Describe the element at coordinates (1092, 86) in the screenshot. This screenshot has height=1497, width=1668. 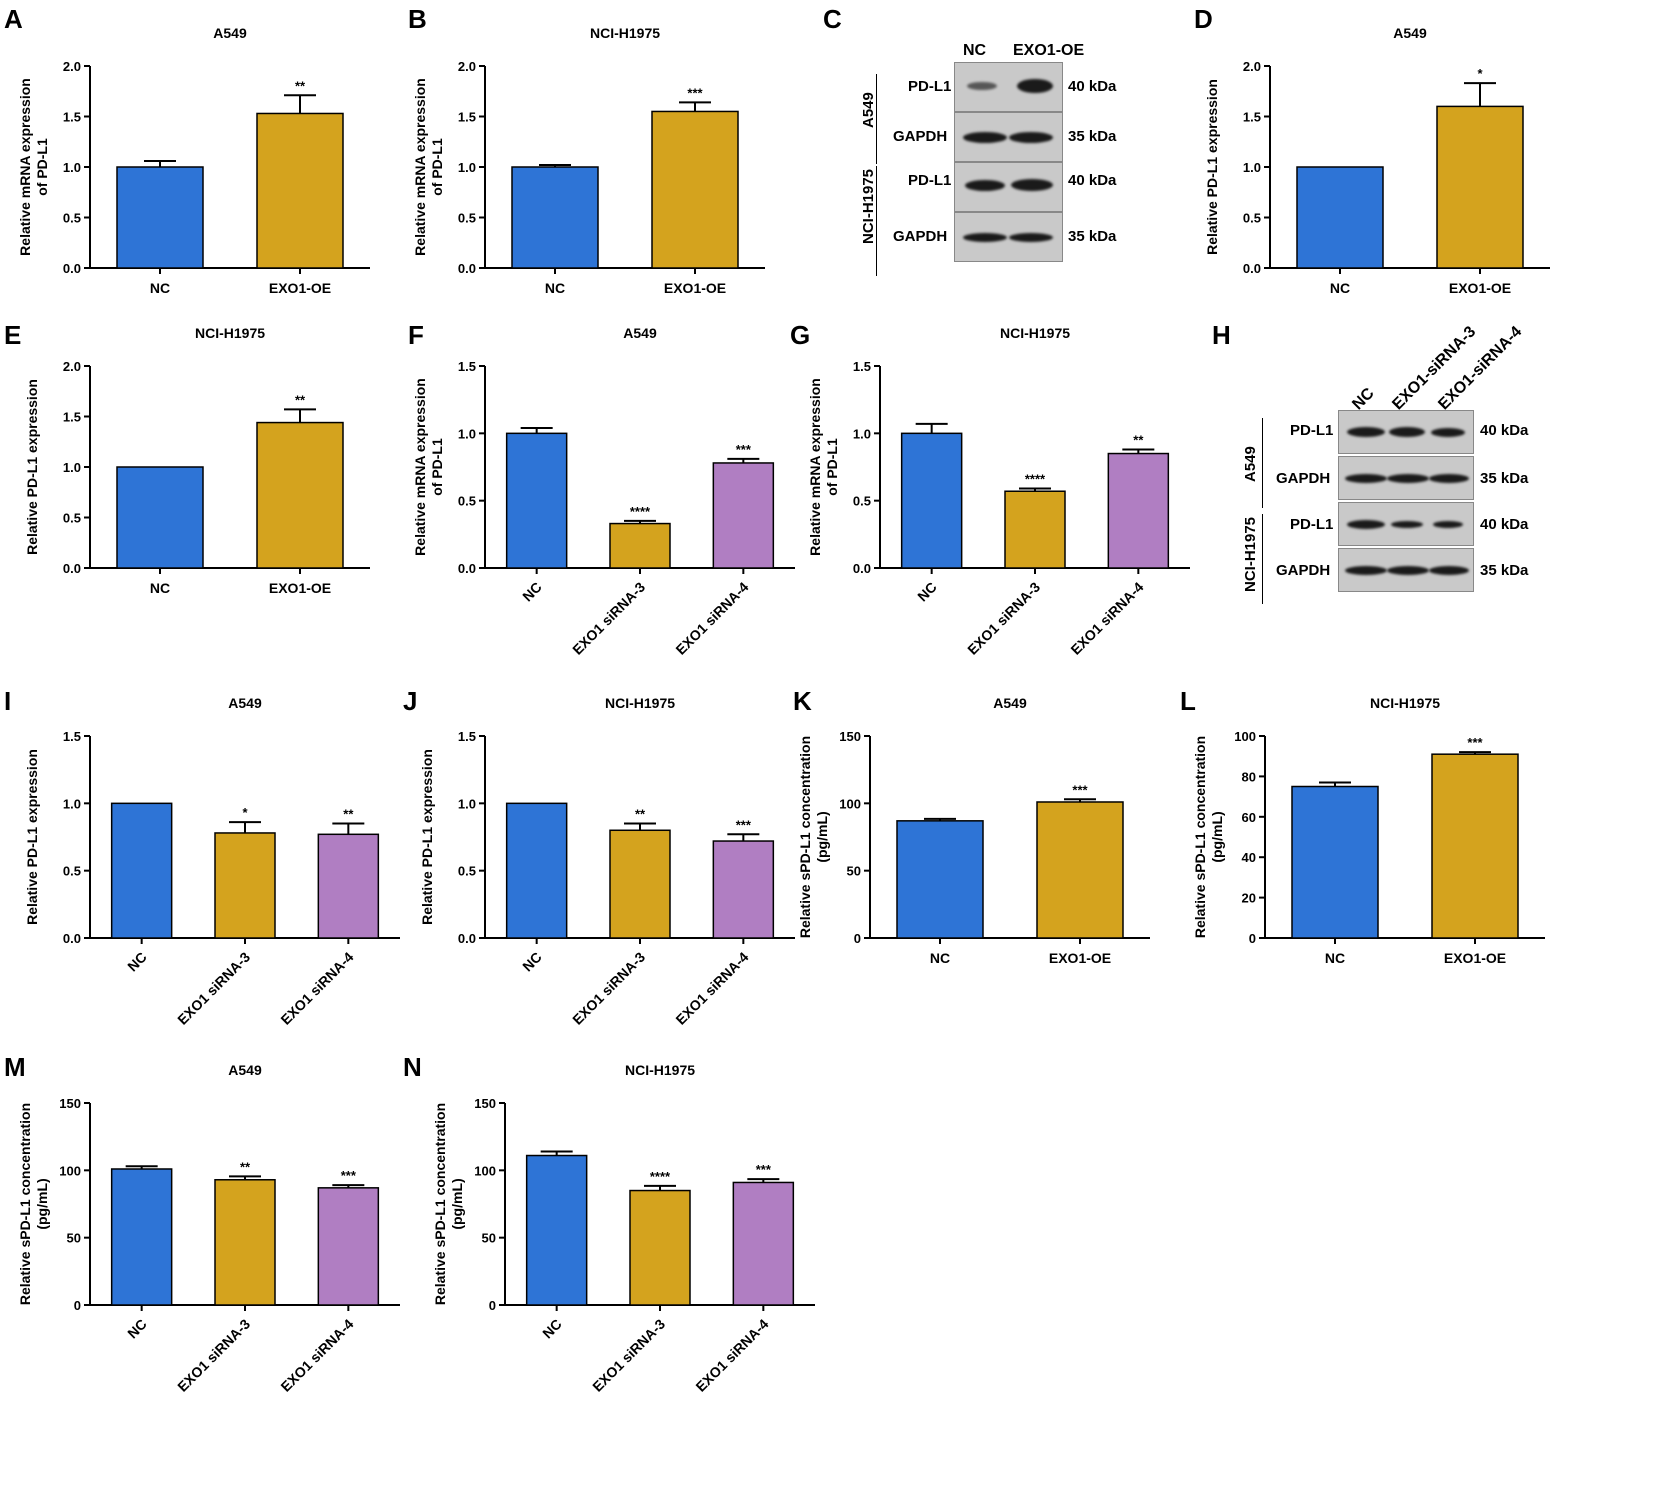
I see `blot-c-size: 40 kDa` at that location.